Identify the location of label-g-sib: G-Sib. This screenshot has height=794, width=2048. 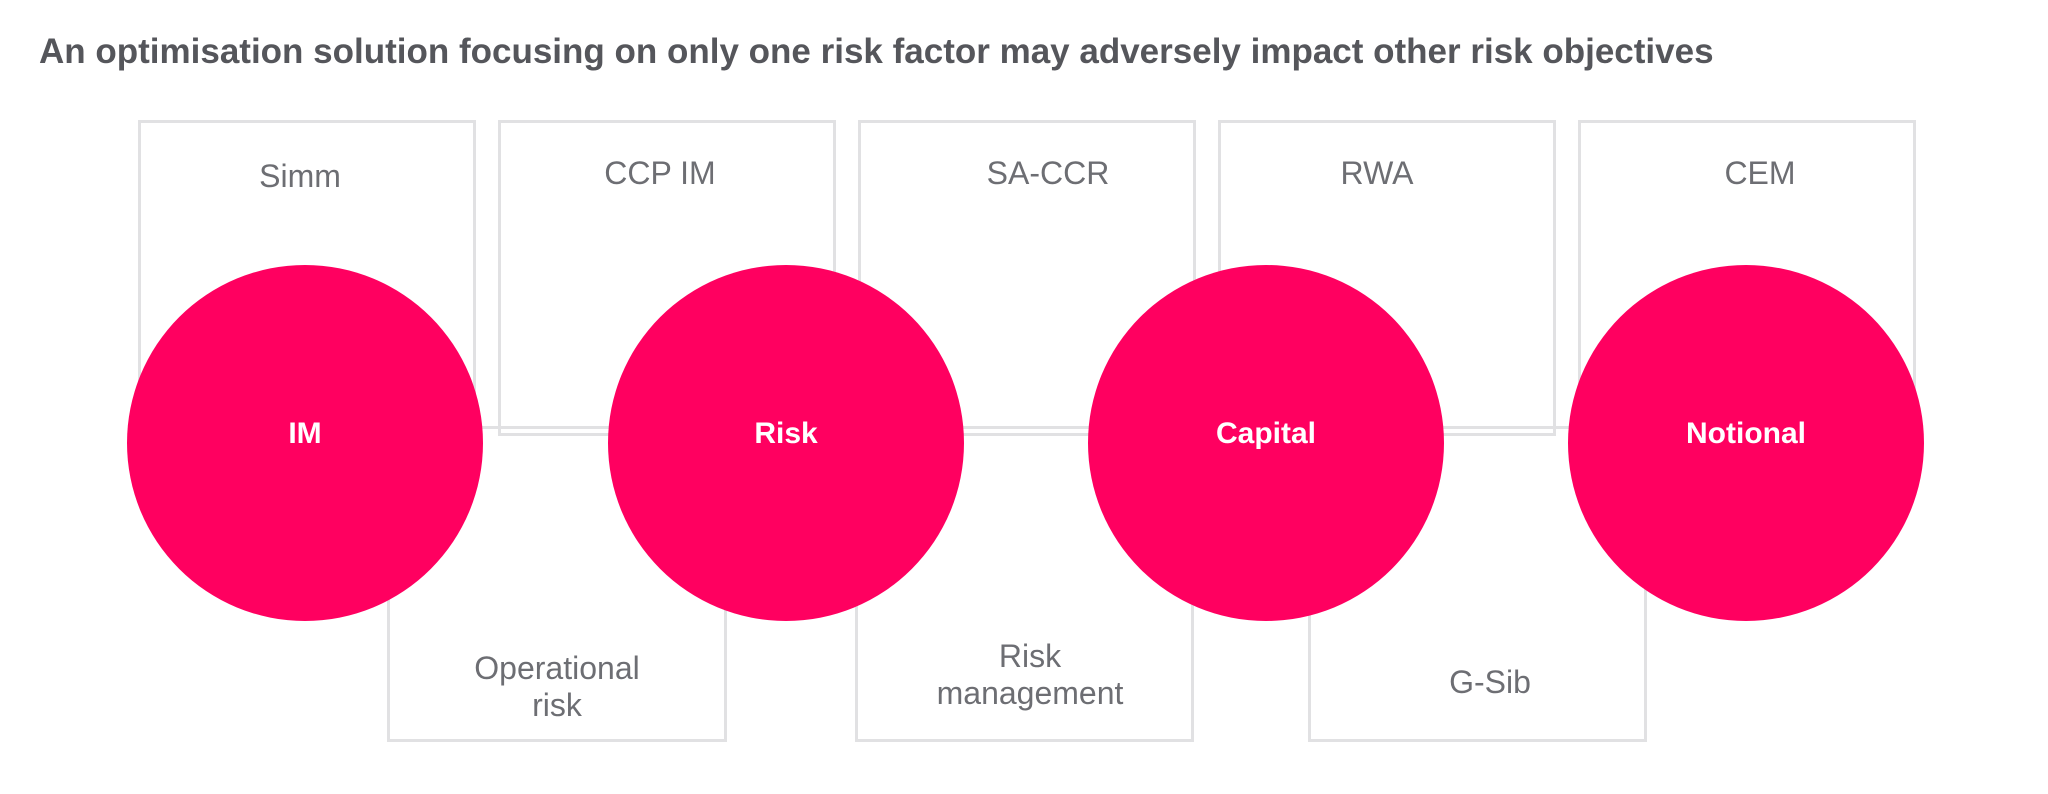
(1490, 682).